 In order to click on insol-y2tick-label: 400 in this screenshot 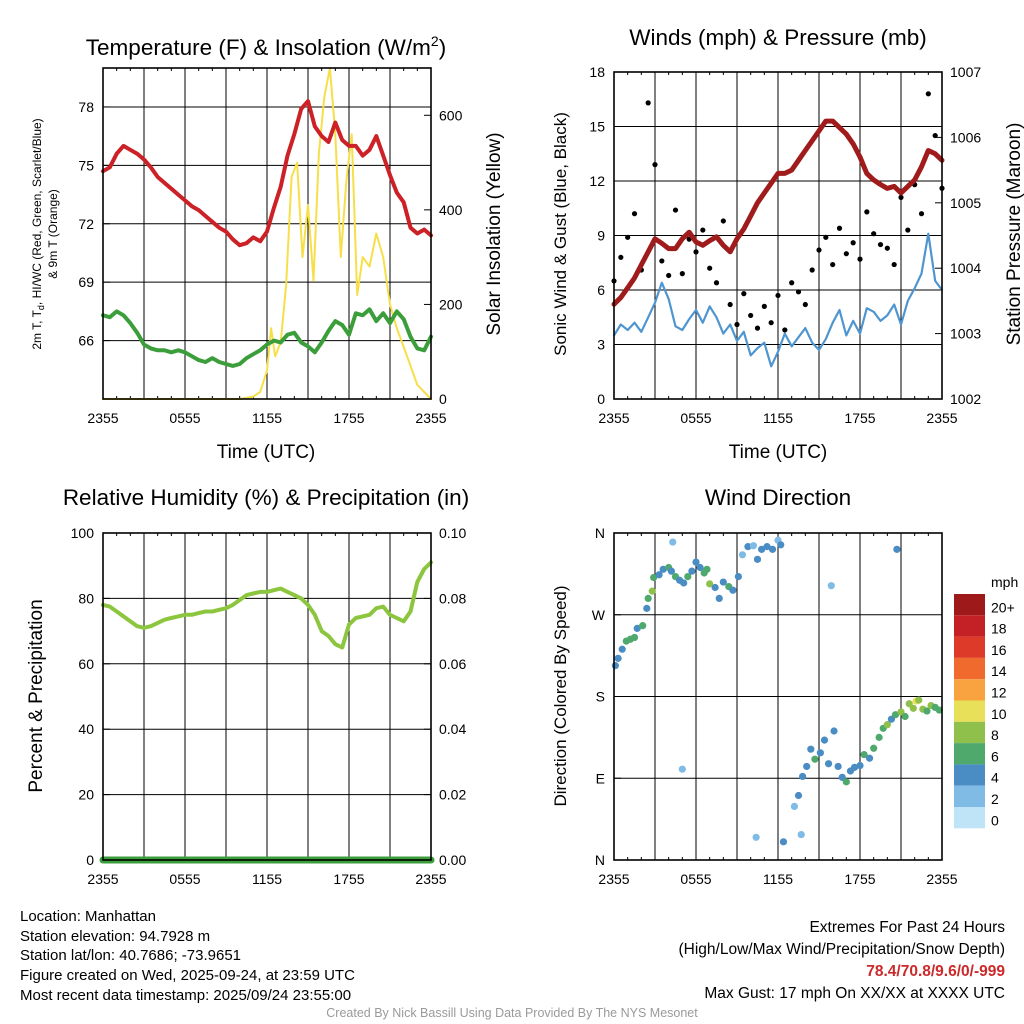, I will do `click(451, 210)`.